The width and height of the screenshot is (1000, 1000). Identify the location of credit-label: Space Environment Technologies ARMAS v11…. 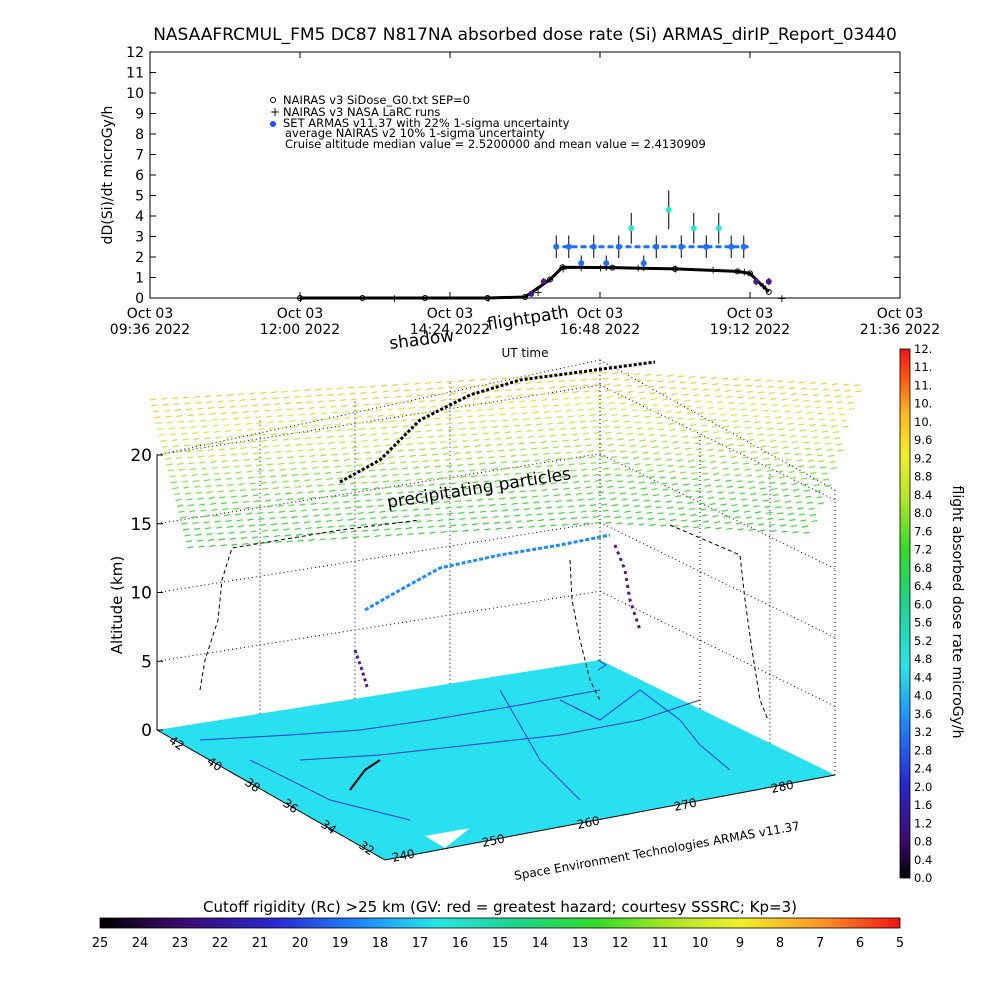
(657, 851).